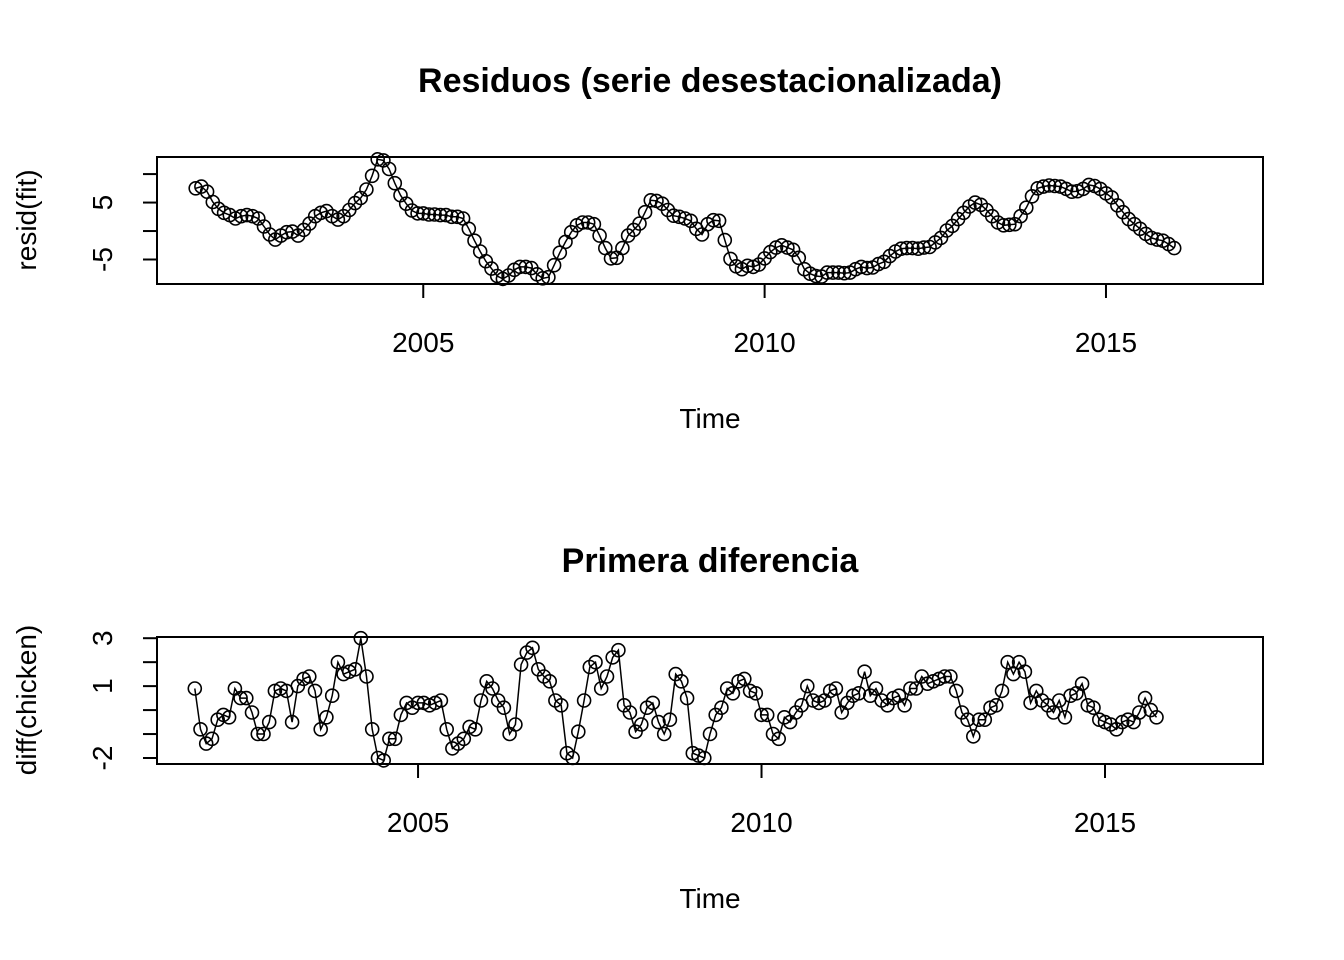 This screenshot has height=960, width=1344. I want to click on residuals-x-axis-label: Time, so click(709, 418).